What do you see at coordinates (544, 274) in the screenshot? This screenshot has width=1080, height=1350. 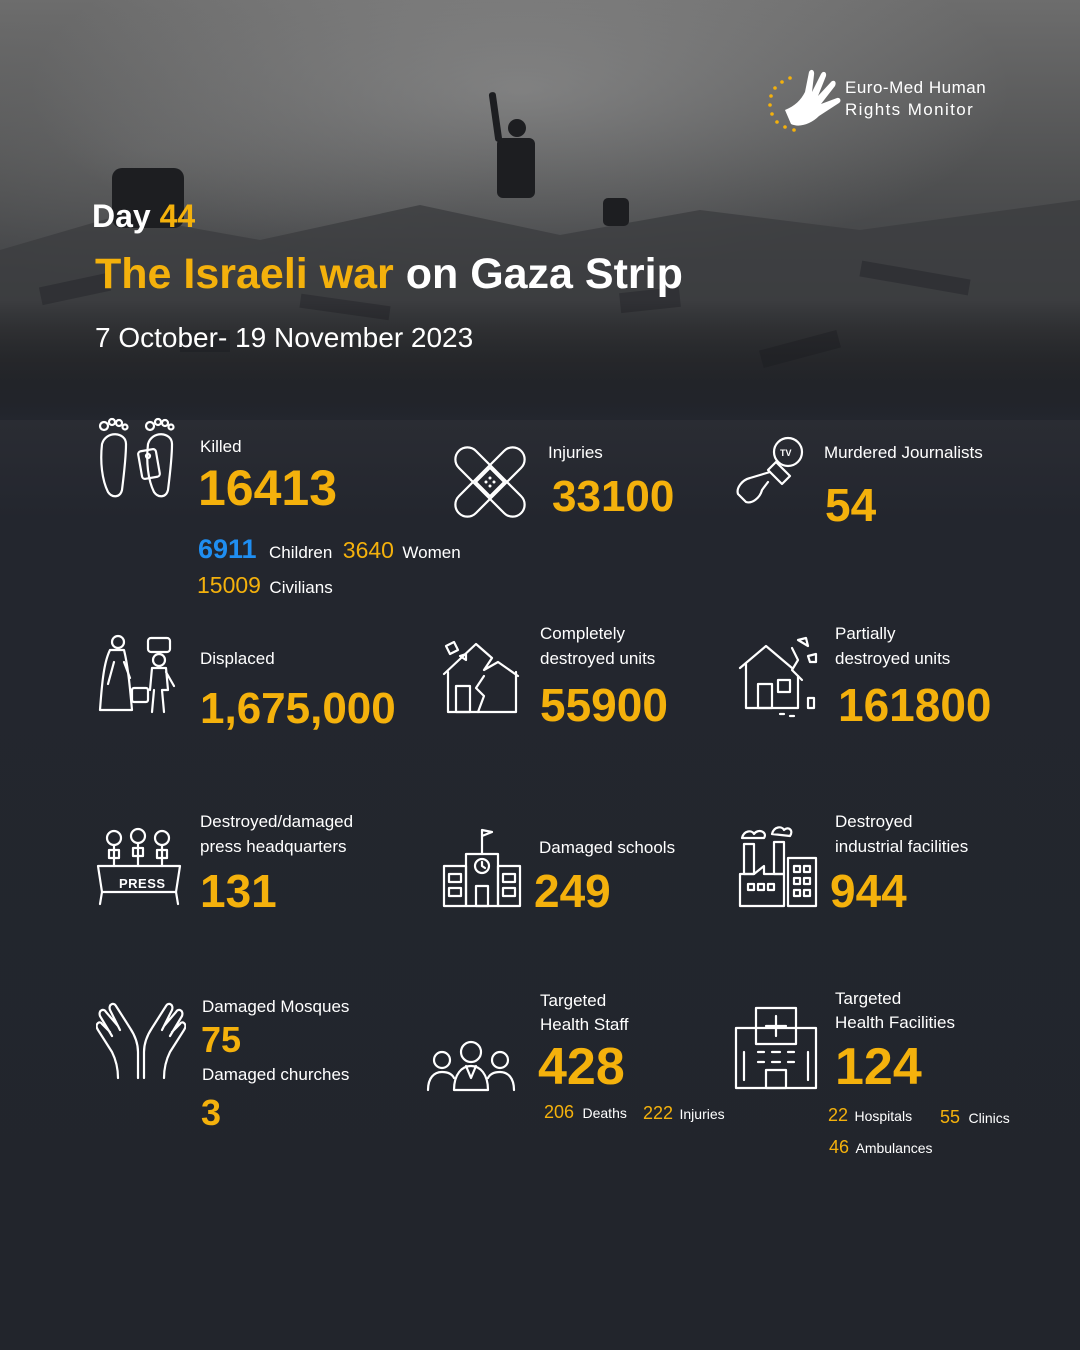 I see `title-part2: on Gaza Strip` at bounding box center [544, 274].